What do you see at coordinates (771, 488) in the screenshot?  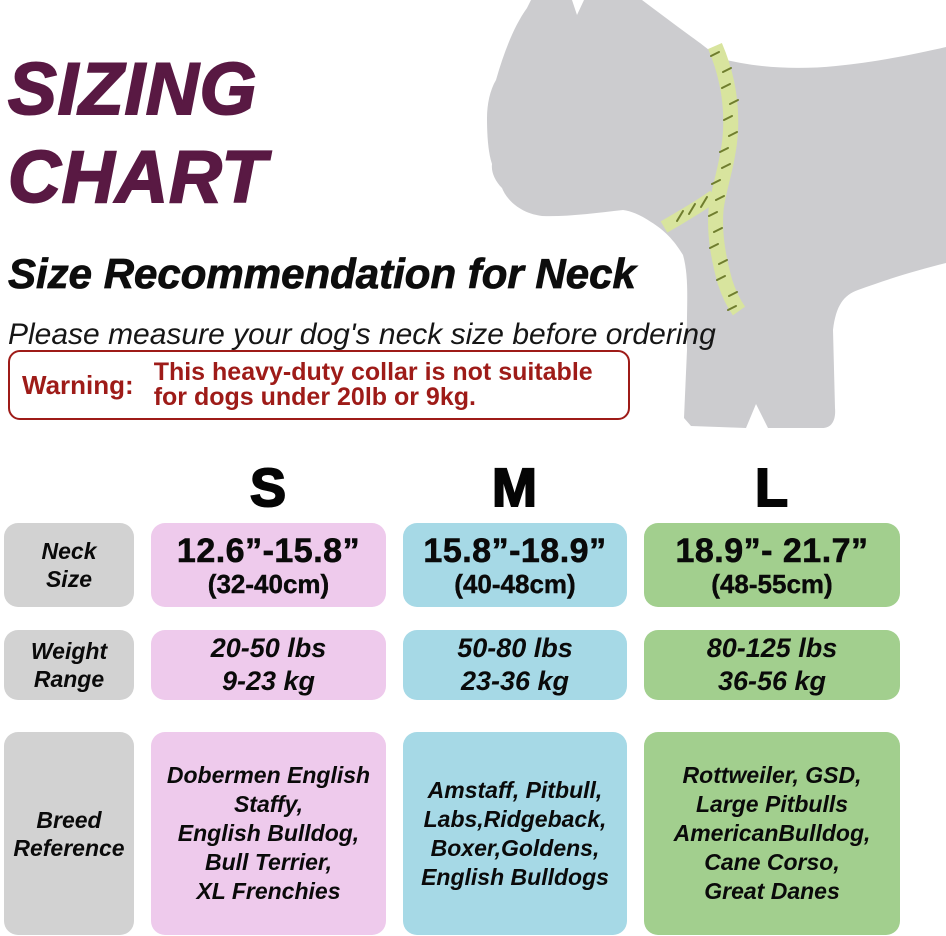 I see `column-header-l: L` at bounding box center [771, 488].